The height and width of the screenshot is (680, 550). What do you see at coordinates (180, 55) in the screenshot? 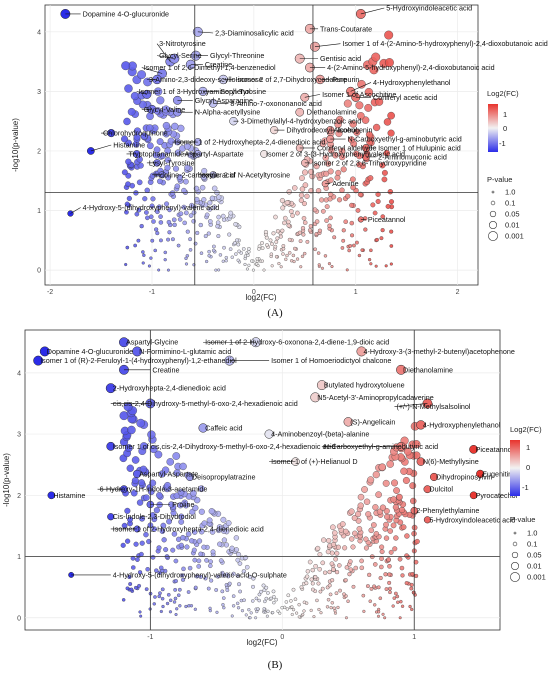
I see `point-label: Glycyl-Serine` at bounding box center [180, 55].